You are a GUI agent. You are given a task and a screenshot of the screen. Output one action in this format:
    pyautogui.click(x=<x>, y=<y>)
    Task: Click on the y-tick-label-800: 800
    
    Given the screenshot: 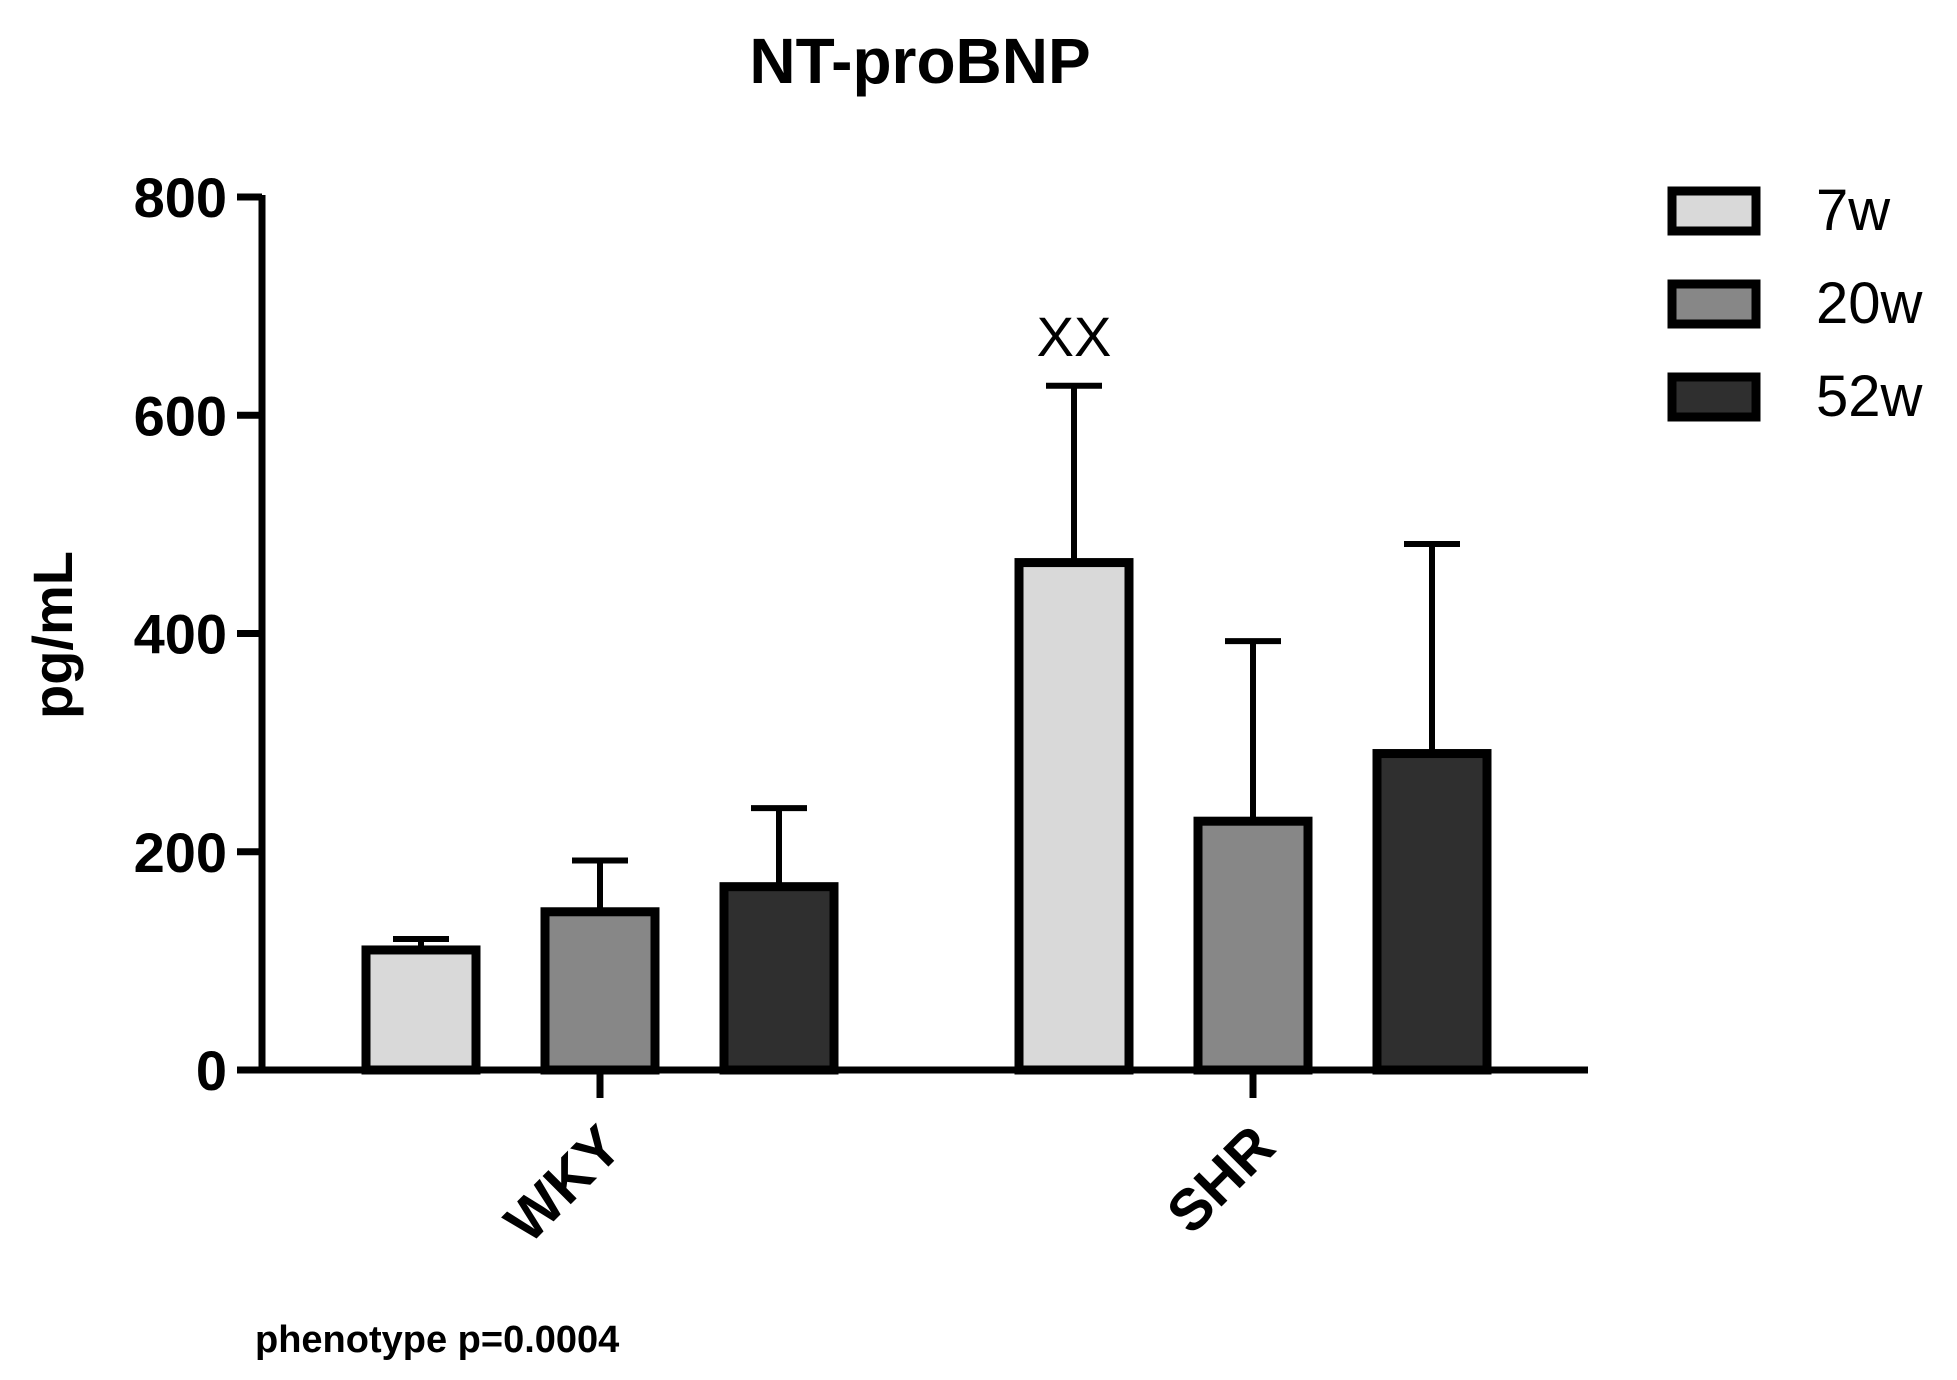 What is the action you would take?
    pyautogui.click(x=180, y=197)
    